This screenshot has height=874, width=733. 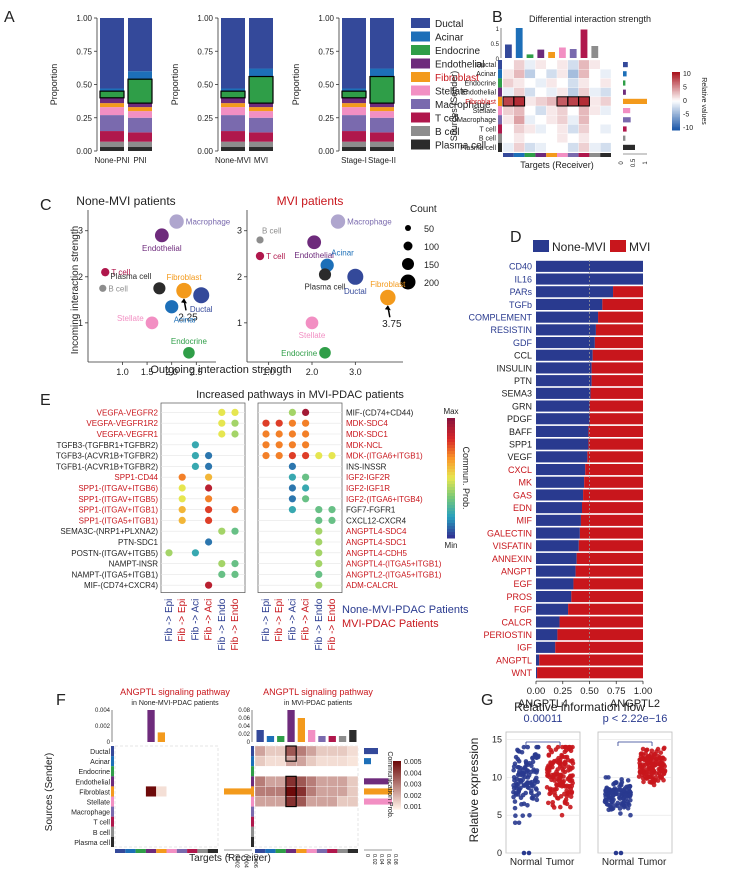 What do you see at coordinates (205, 151) in the screenshot?
I see `y-tick-label: 0.00` at bounding box center [205, 151].